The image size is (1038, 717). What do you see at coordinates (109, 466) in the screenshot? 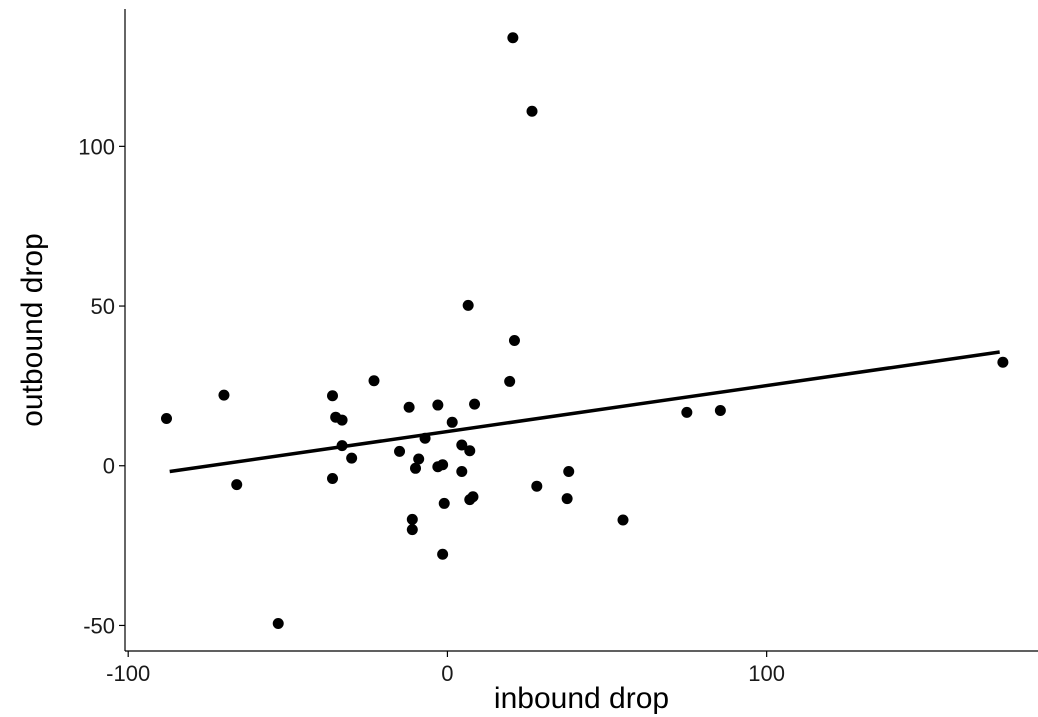
I see `y-tick-label: 0` at bounding box center [109, 466].